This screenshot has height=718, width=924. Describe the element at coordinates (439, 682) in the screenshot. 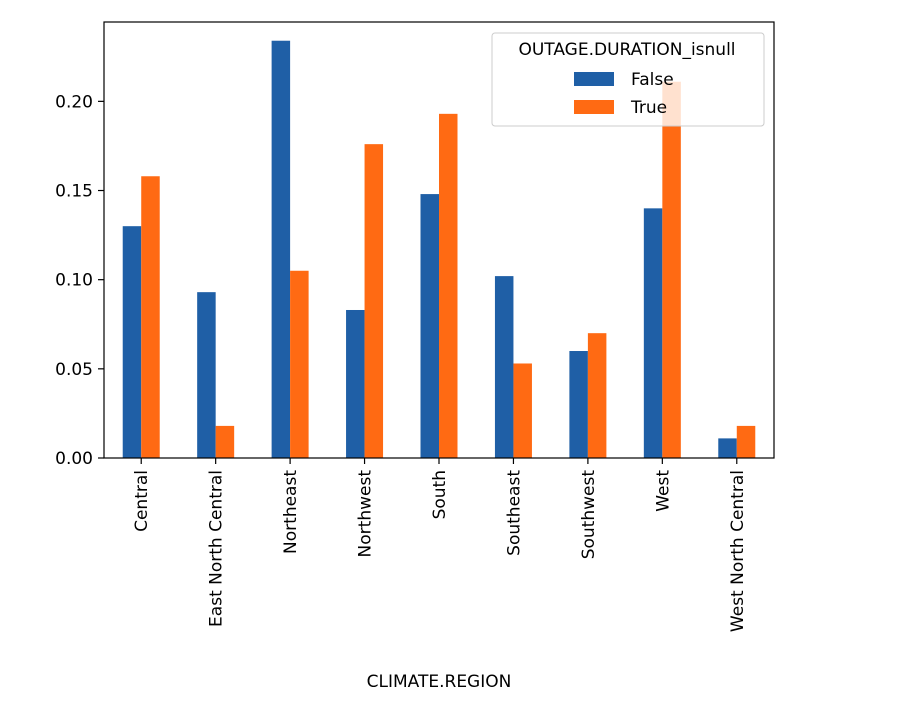

I see `x-axis-label: CLIMATE.REGION` at that location.